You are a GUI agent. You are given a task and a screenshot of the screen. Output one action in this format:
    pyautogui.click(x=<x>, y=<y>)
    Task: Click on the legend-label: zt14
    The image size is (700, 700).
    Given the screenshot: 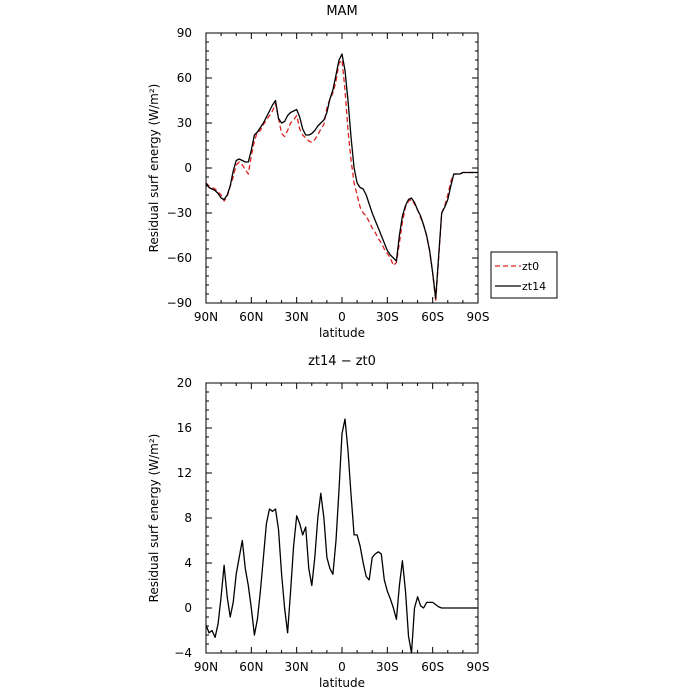 What is the action you would take?
    pyautogui.click(x=534, y=286)
    